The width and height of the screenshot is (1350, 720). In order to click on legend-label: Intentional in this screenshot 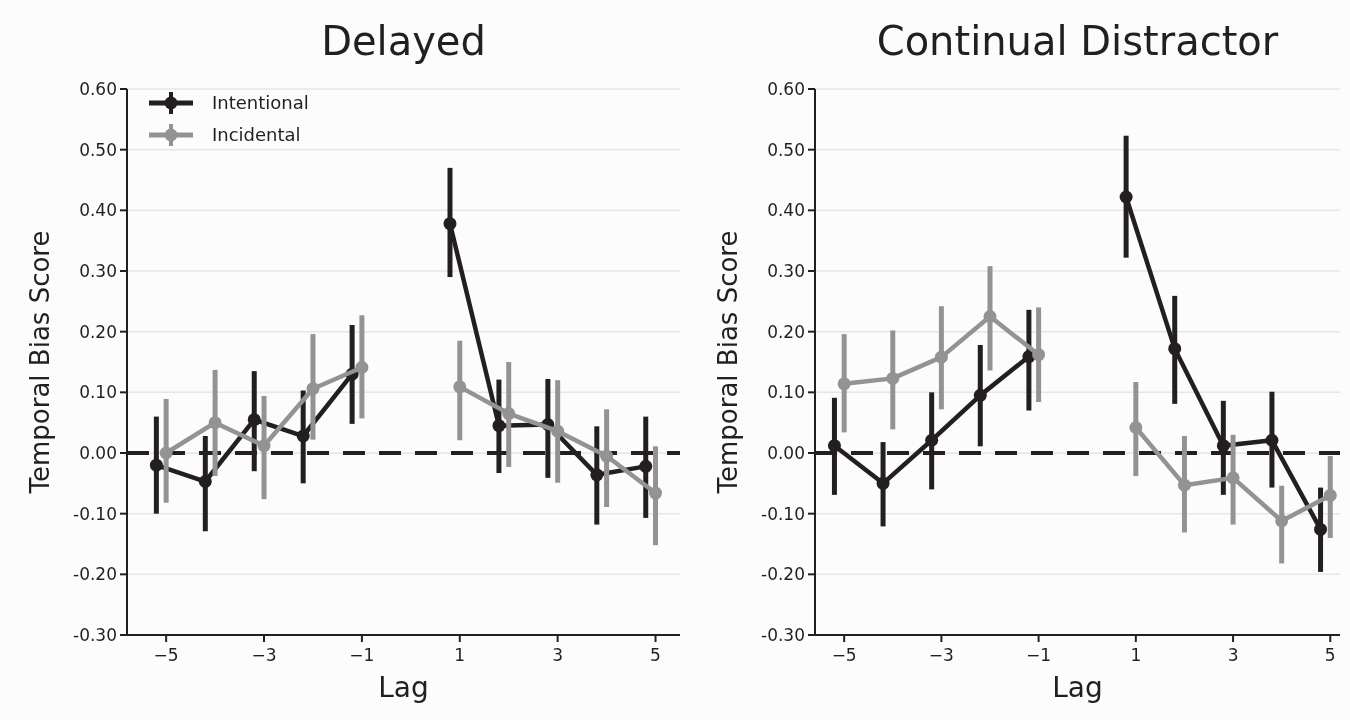, I will do `click(260, 103)`.